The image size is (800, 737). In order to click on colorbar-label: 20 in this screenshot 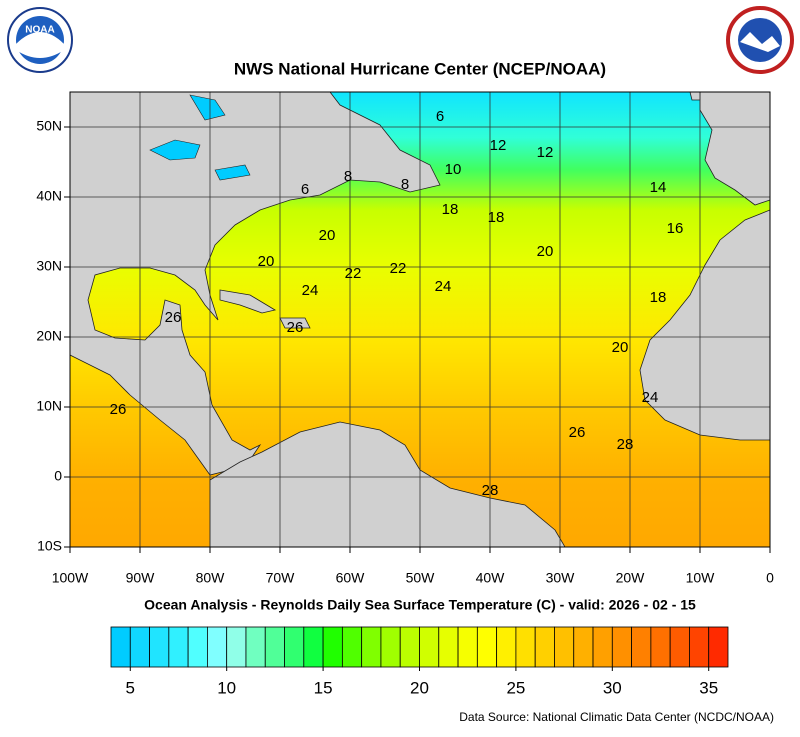, I will do `click(419, 687)`.